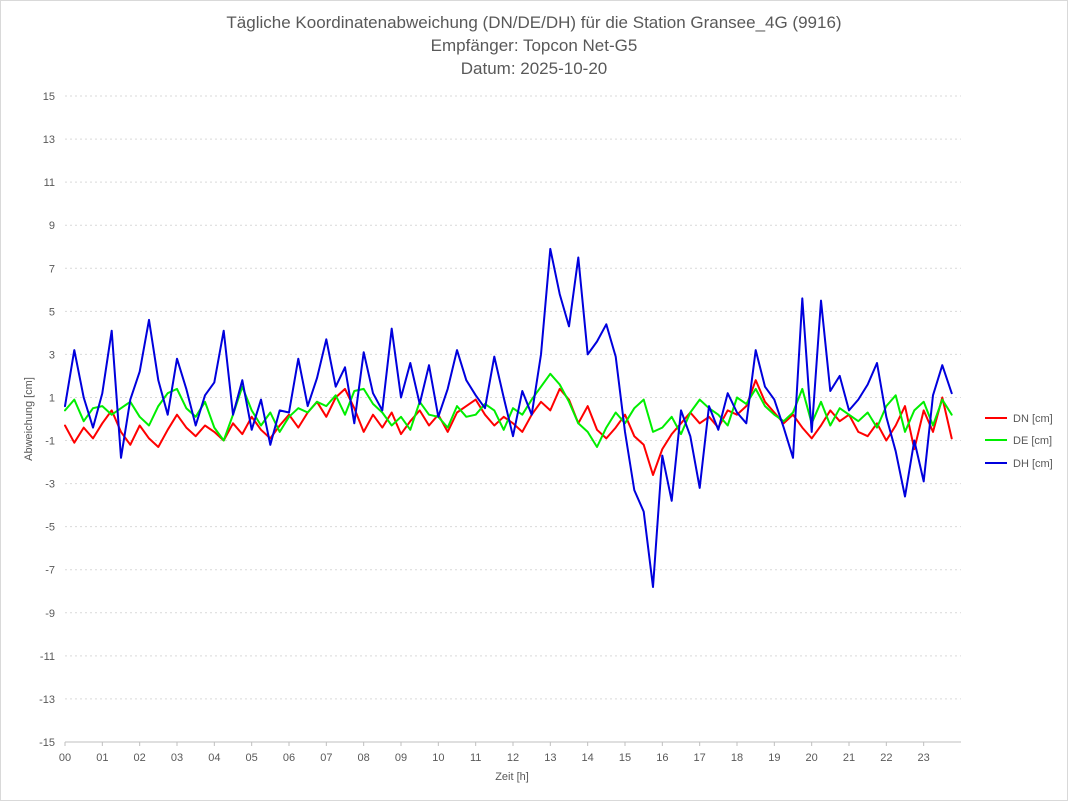 The width and height of the screenshot is (1068, 801). What do you see at coordinates (1033, 419) in the screenshot?
I see `legend-label-dn: DN [cm]` at bounding box center [1033, 419].